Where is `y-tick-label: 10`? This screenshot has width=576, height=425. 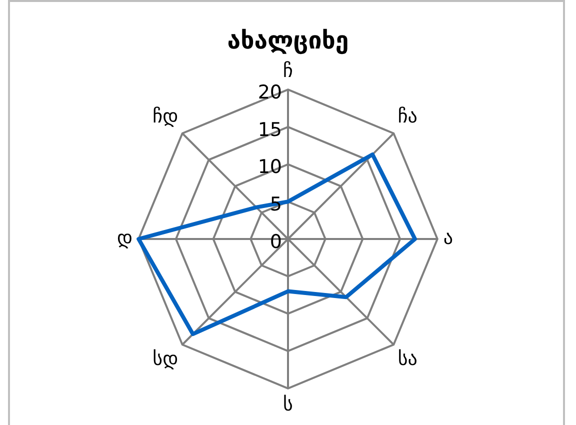 y-tick-label: 10 is located at coordinates (270, 167).